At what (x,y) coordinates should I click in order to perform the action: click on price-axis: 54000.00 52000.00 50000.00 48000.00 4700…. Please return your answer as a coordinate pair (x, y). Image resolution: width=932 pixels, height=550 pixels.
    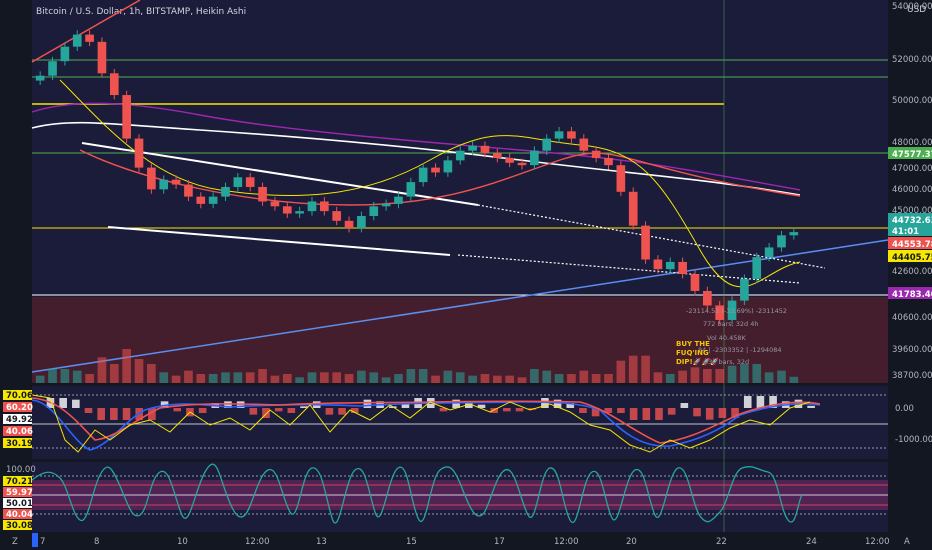
    Looking at the image, I should click on (912, 191).